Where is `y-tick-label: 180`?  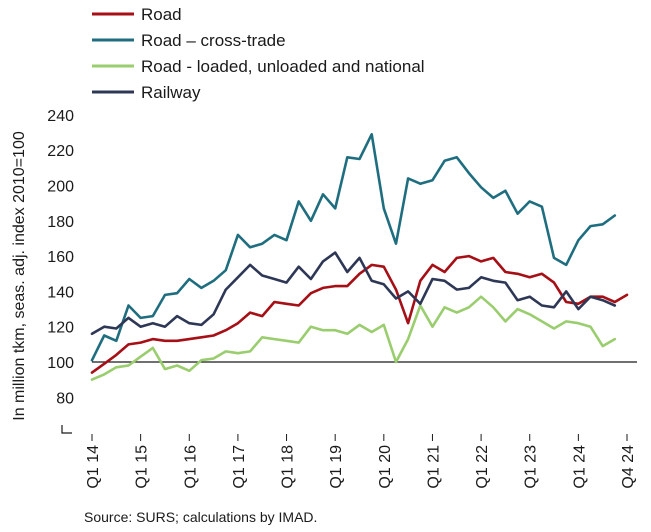 y-tick-label: 180 is located at coordinates (60, 222).